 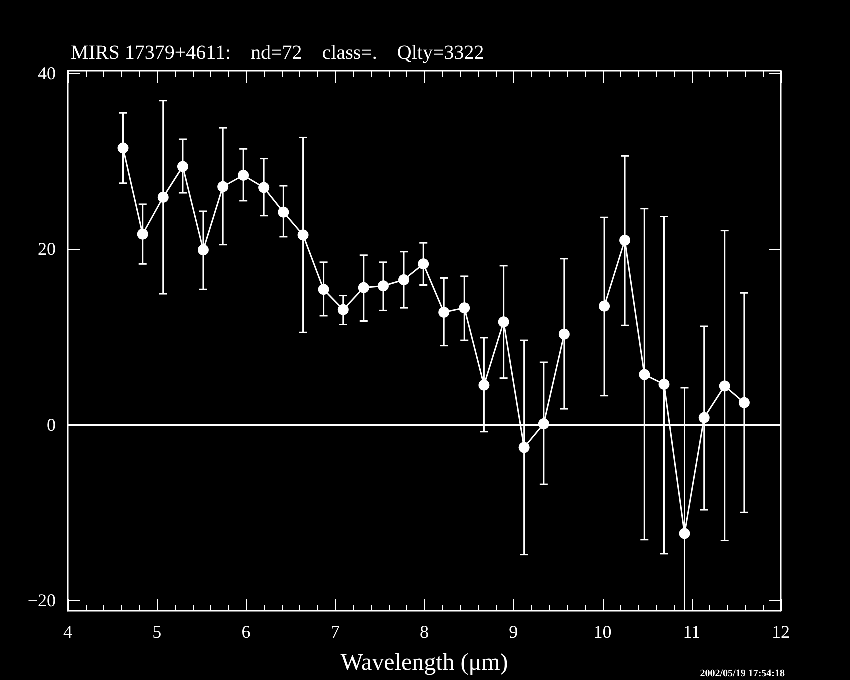 What do you see at coordinates (692, 632) in the screenshot?
I see `x-tick-label: 11` at bounding box center [692, 632].